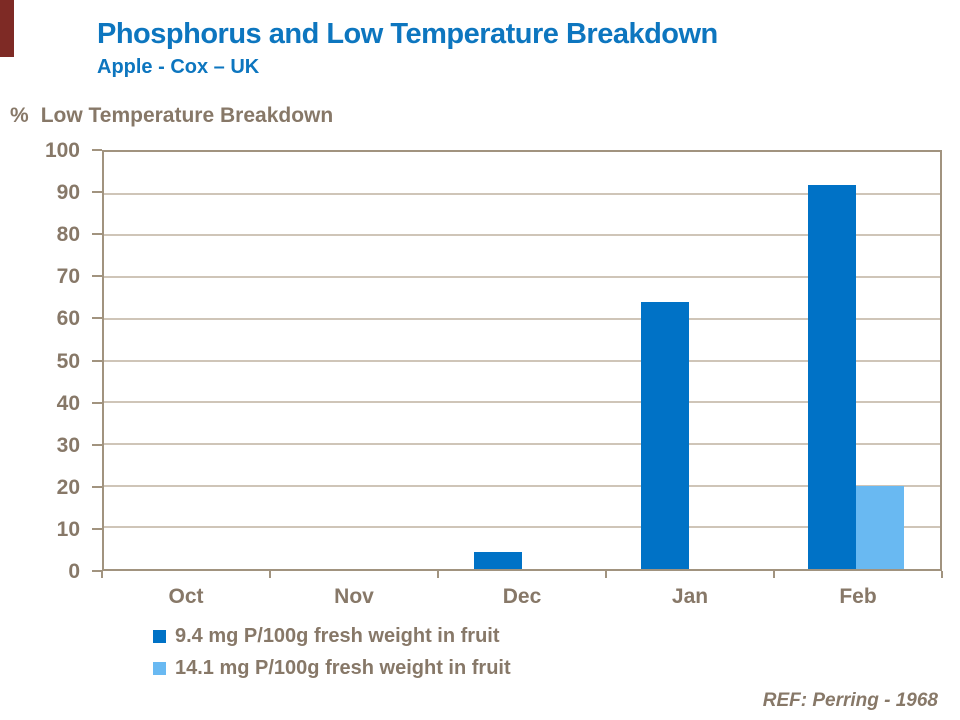 The image size is (960, 720). I want to click on bar-feb-series2, so click(880, 527).